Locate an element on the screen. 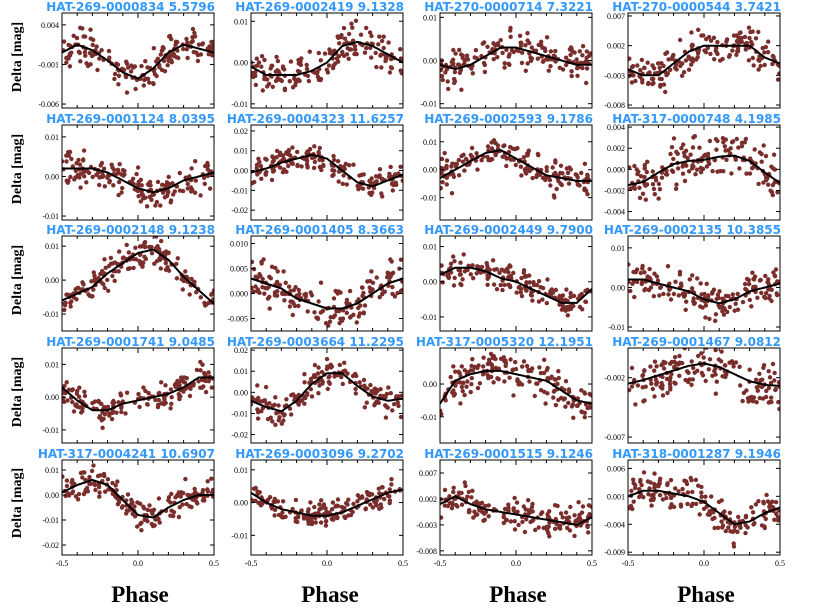 Image resolution: width=817 pixels, height=613 pixels. y-tick-label: 0.004 is located at coordinates (616, 127).